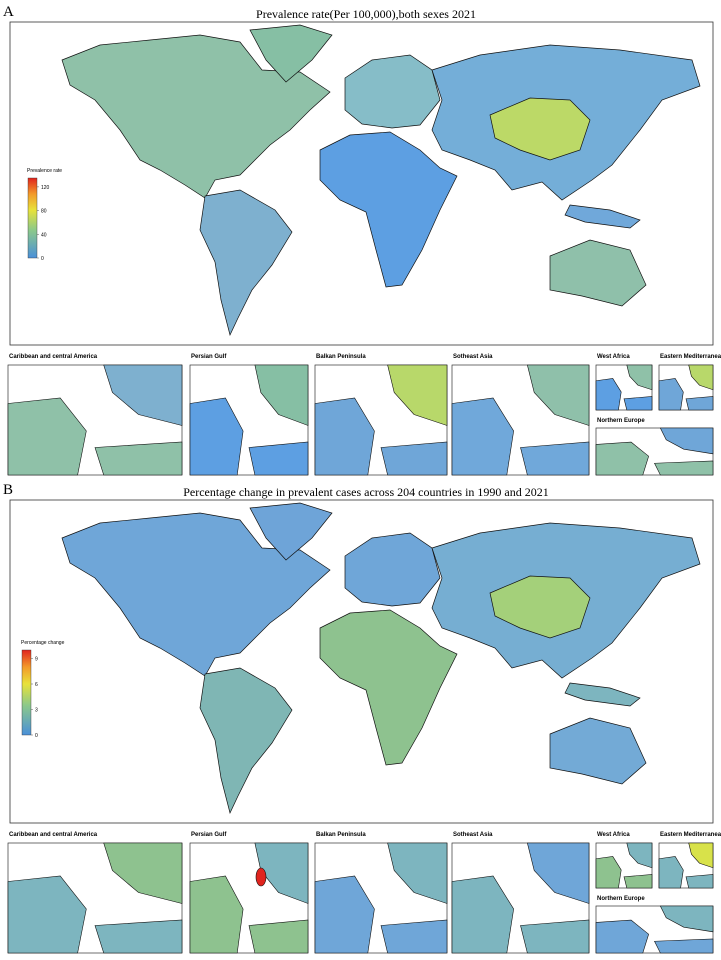 This screenshot has width=721, height=960. What do you see at coordinates (8, 490) in the screenshot?
I see `panel-label: B` at bounding box center [8, 490].